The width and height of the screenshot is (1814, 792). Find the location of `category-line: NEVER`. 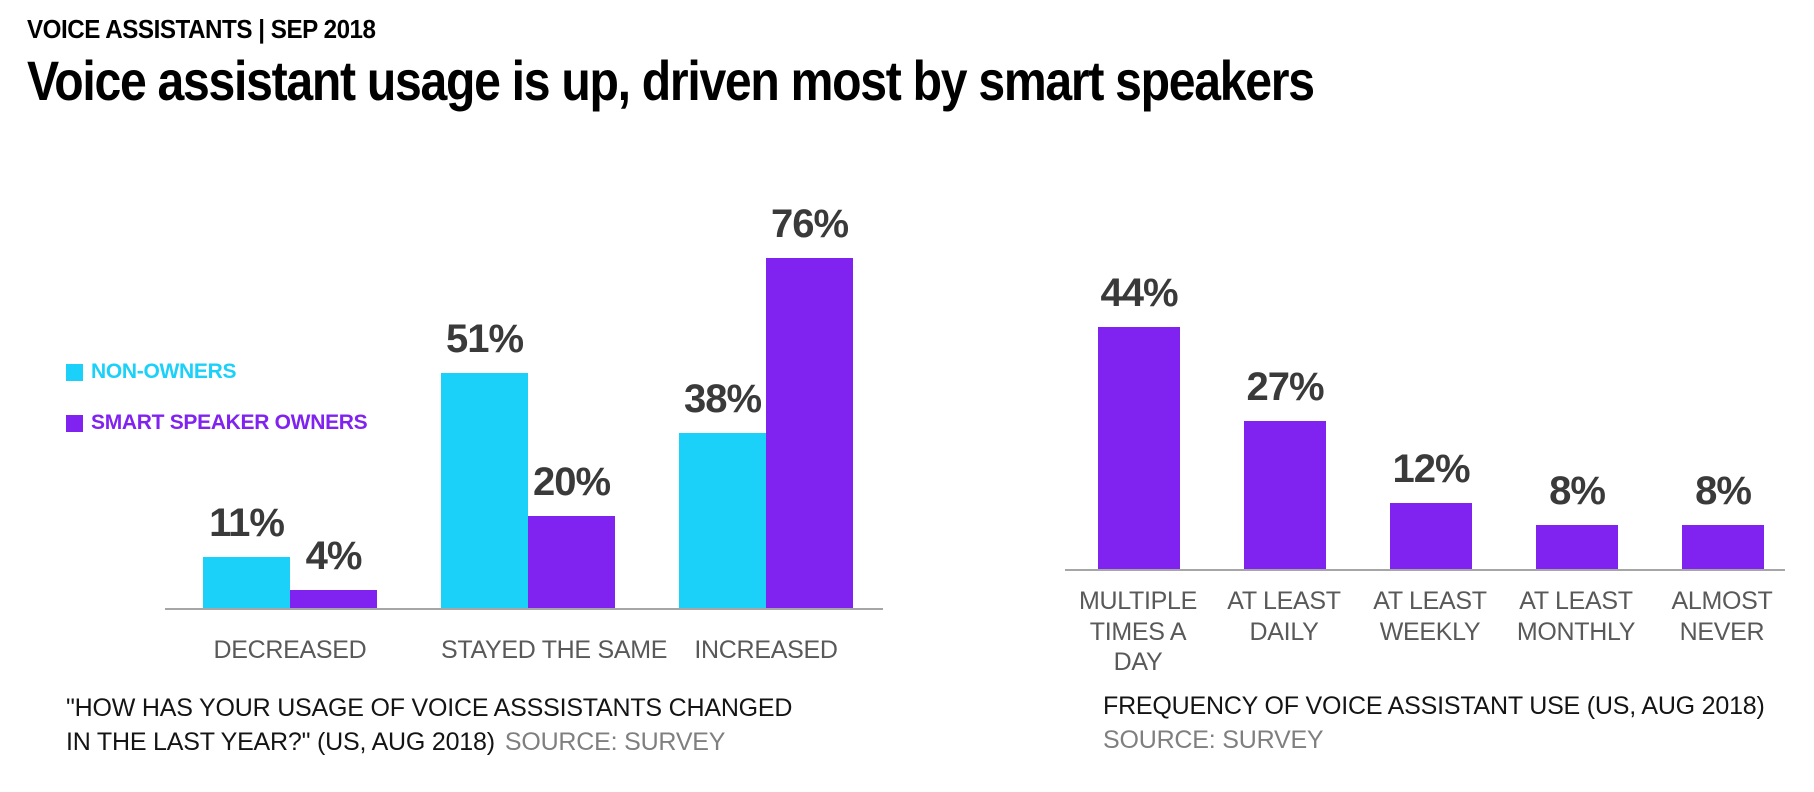

category-line: NEVER is located at coordinates (1722, 631).